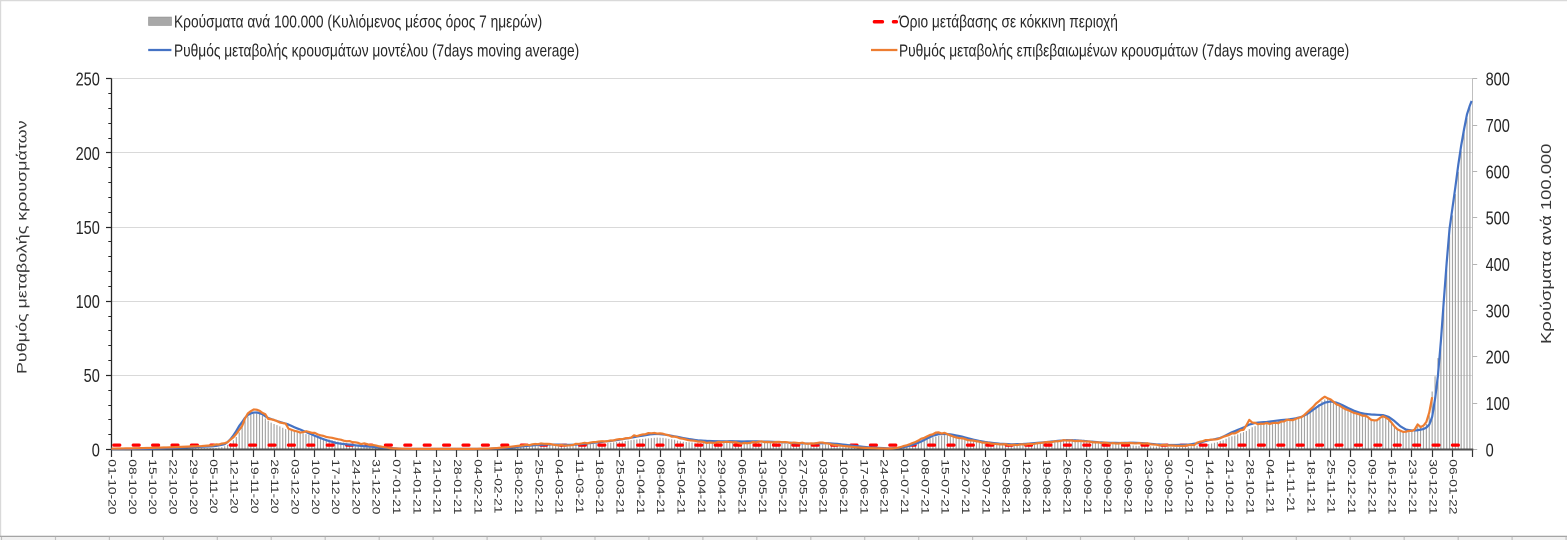 This screenshot has height=540, width=1567. What do you see at coordinates (640, 486) in the screenshot?
I see `svg-text: 01-04-21` at bounding box center [640, 486].